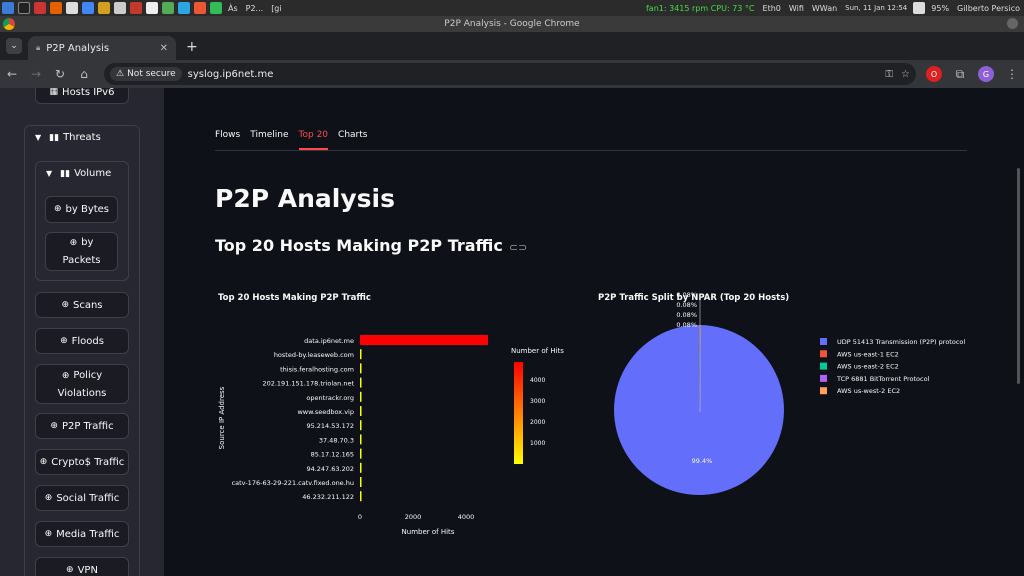  Describe the element at coordinates (986, 74) in the screenshot. I see `profile-avatar: G` at that location.